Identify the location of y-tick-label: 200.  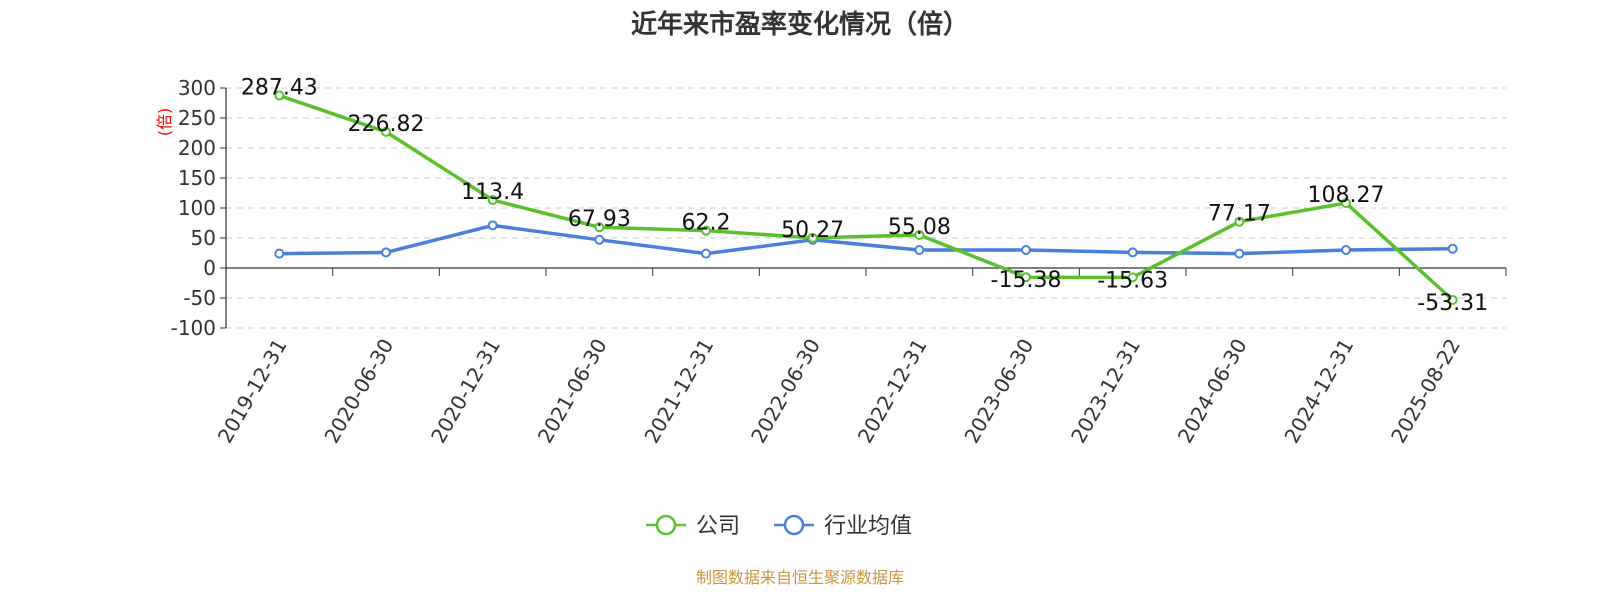
(197, 148).